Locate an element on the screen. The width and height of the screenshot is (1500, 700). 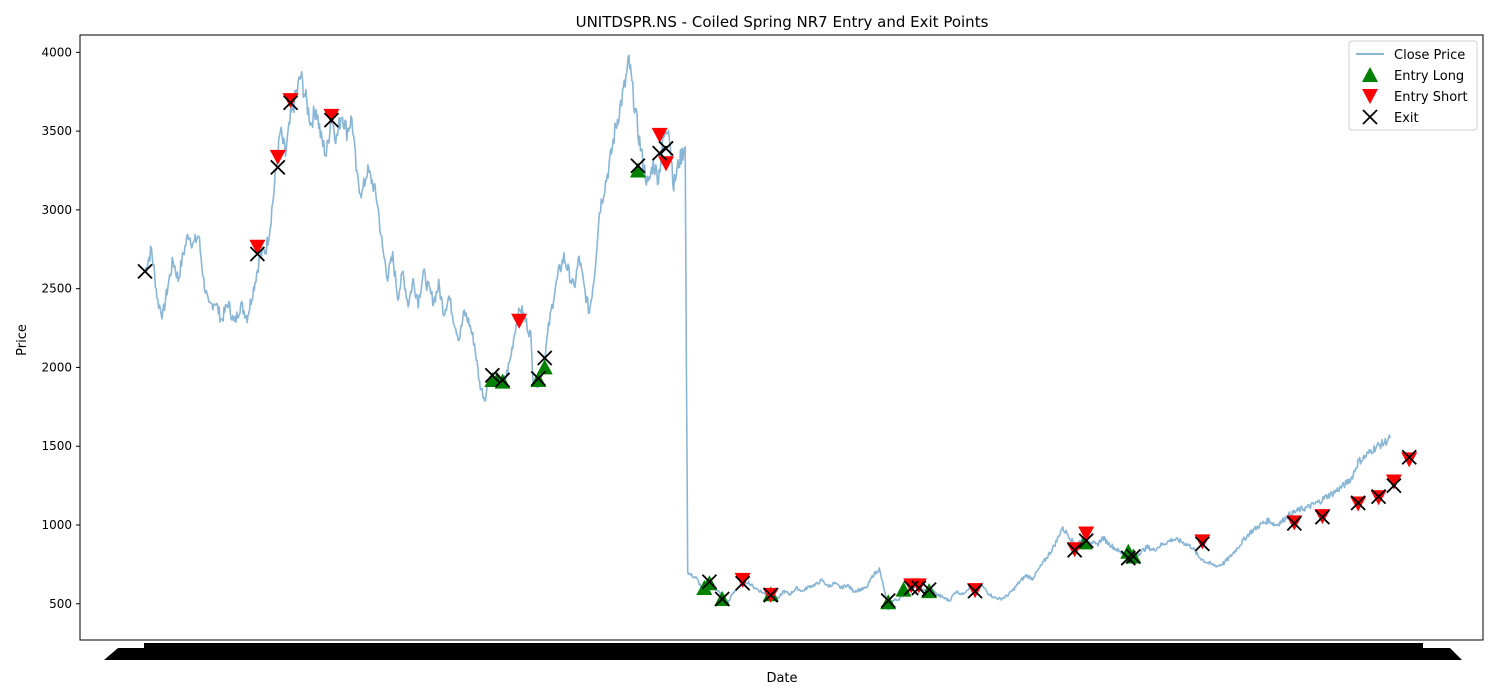
legend-exit-marker is located at coordinates (1370, 117).